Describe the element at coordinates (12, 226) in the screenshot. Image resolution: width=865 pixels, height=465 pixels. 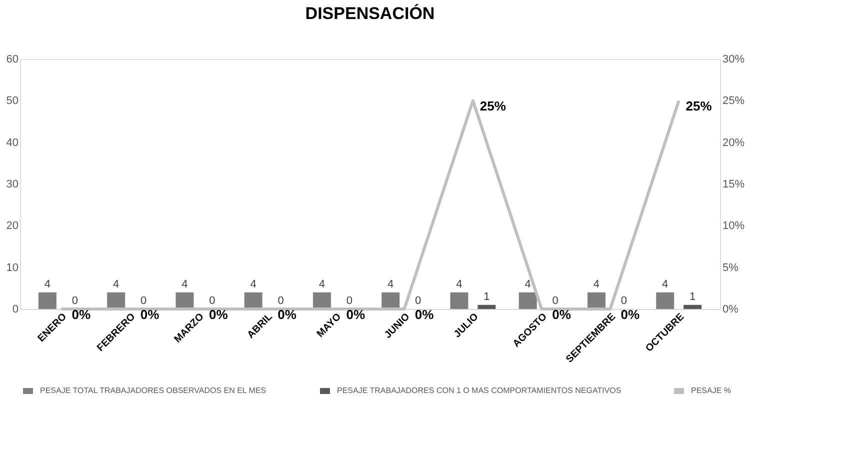
I see `y-tick-label: 20` at that location.